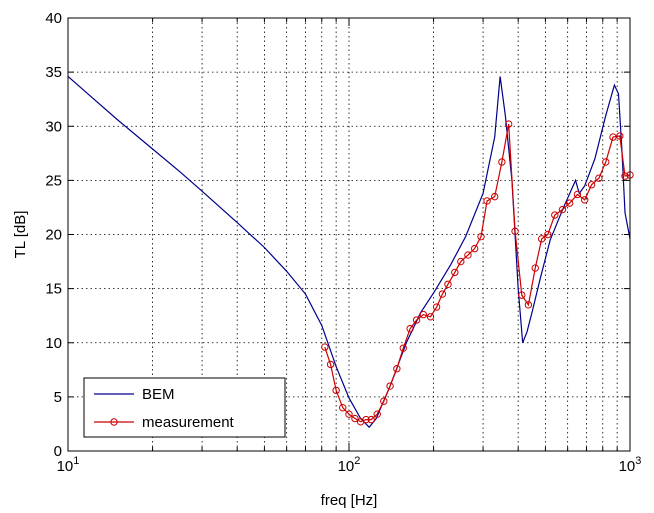 This screenshot has width=654, height=513. What do you see at coordinates (349, 465) in the screenshot?
I see `x-tick-label: 10²` at bounding box center [349, 465].